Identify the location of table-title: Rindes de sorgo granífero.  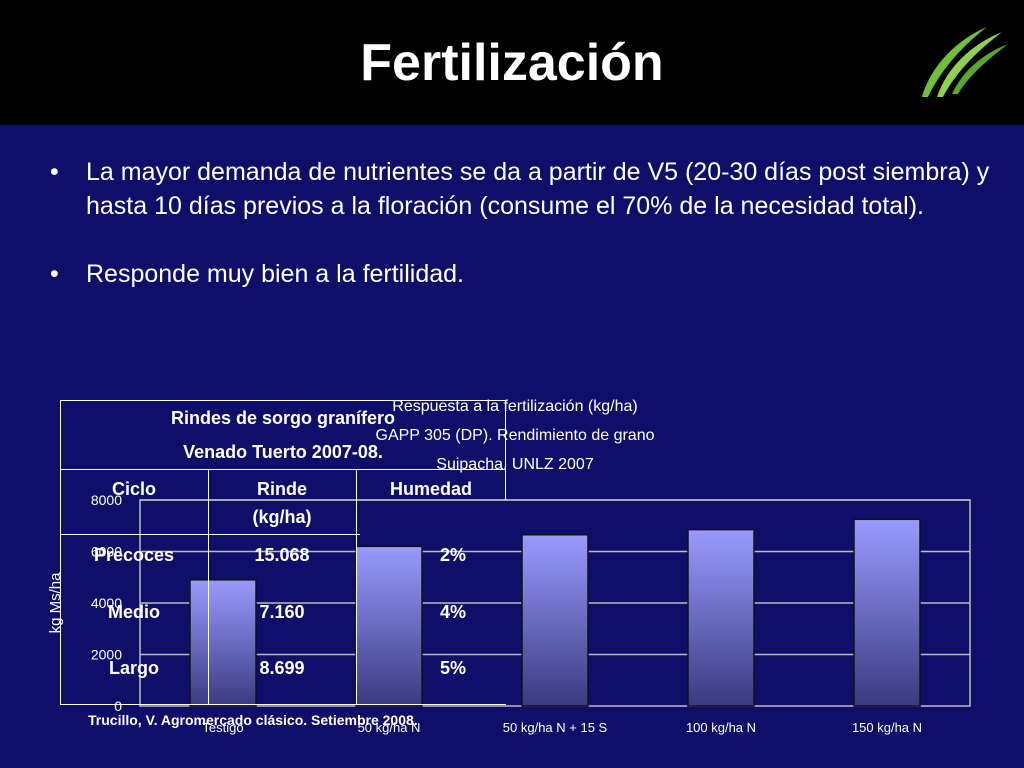
(283, 418).